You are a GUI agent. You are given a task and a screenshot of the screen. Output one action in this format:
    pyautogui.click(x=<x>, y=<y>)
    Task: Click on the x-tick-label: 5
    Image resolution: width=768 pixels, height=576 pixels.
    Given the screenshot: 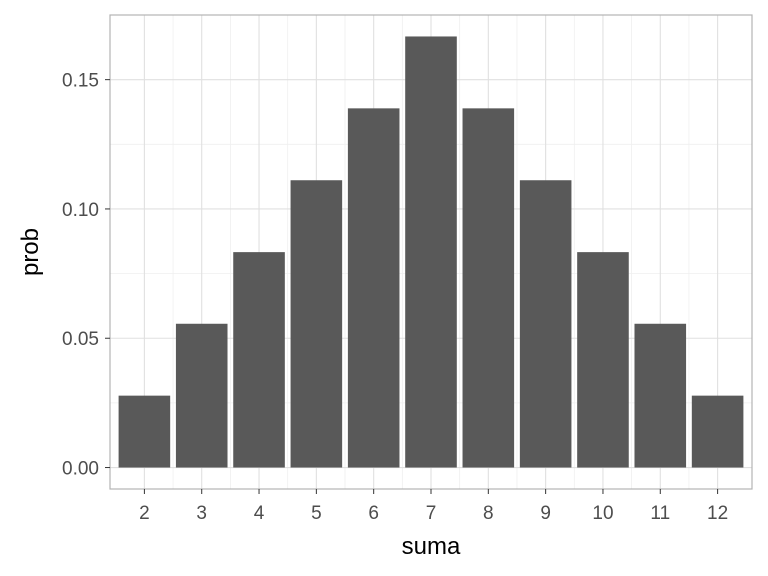 What is the action you would take?
    pyautogui.click(x=316, y=513)
    